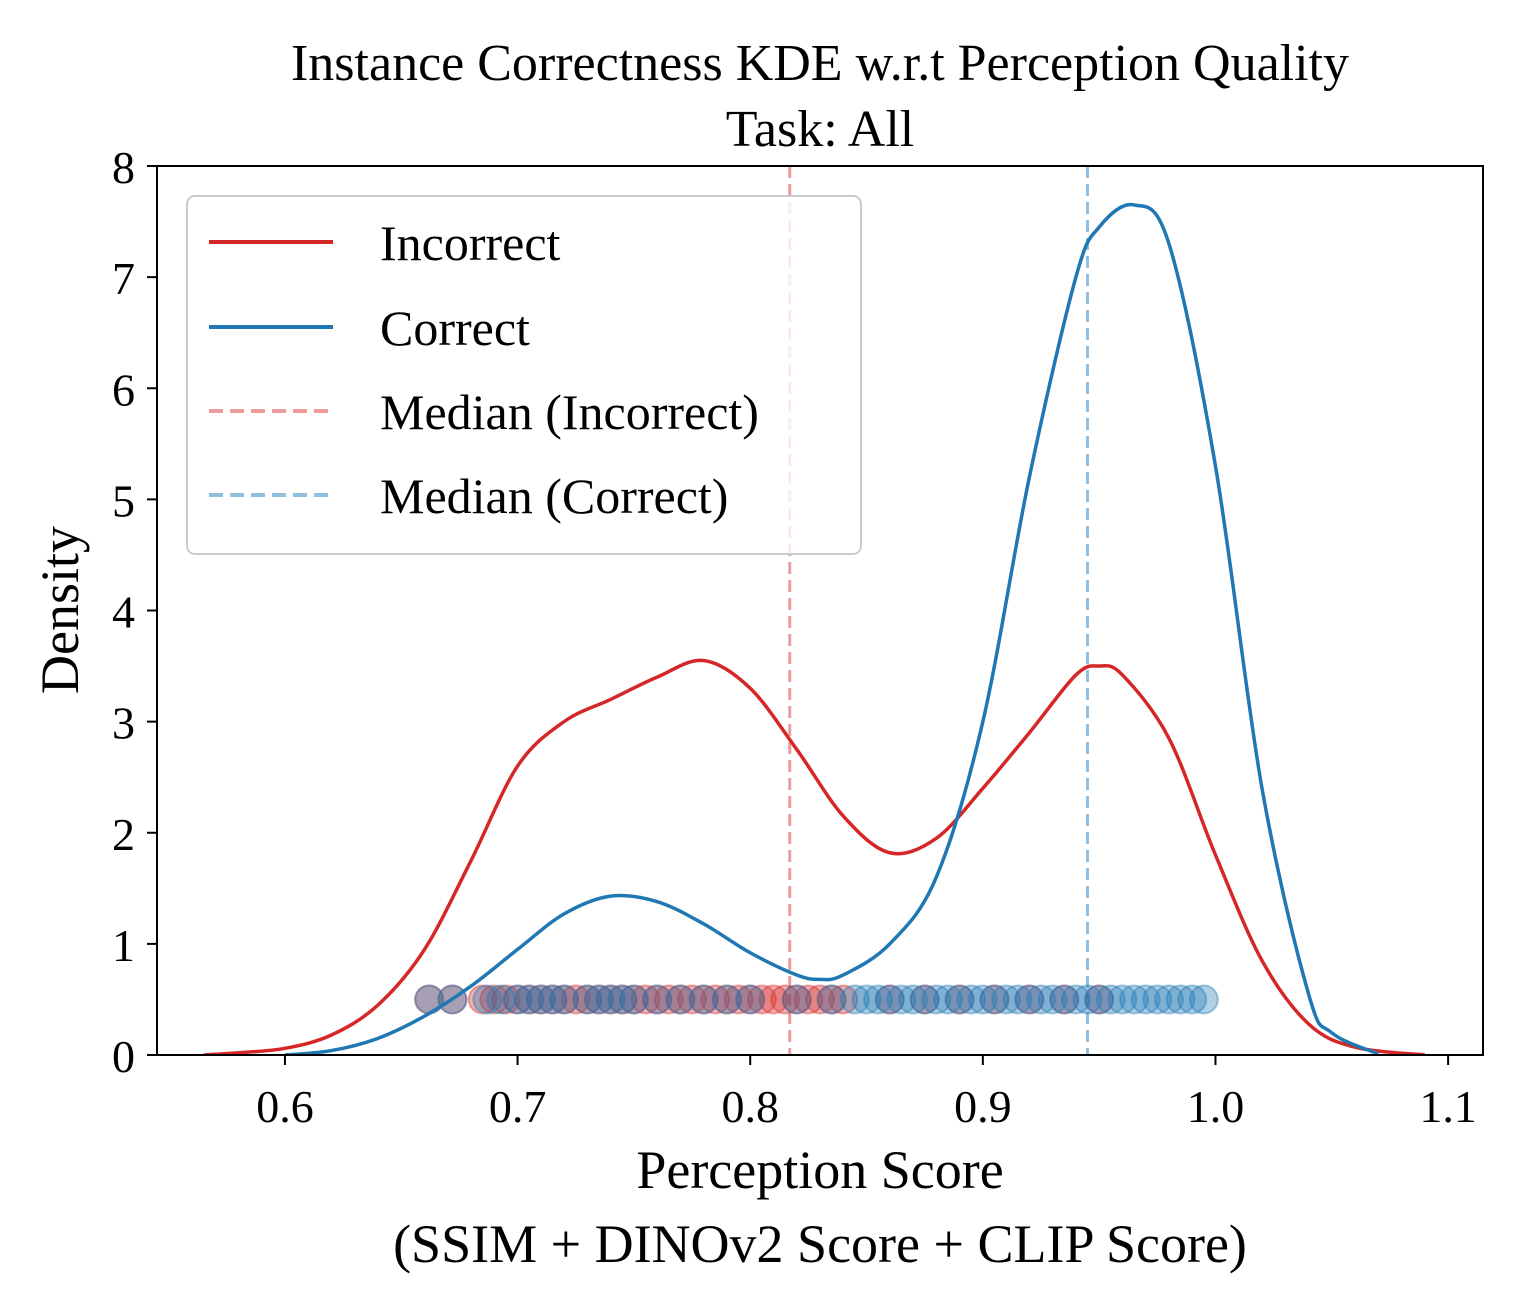 This screenshot has width=1522, height=1305. Describe the element at coordinates (123, 612) in the screenshot. I see `y-tick-label: 4` at that location.